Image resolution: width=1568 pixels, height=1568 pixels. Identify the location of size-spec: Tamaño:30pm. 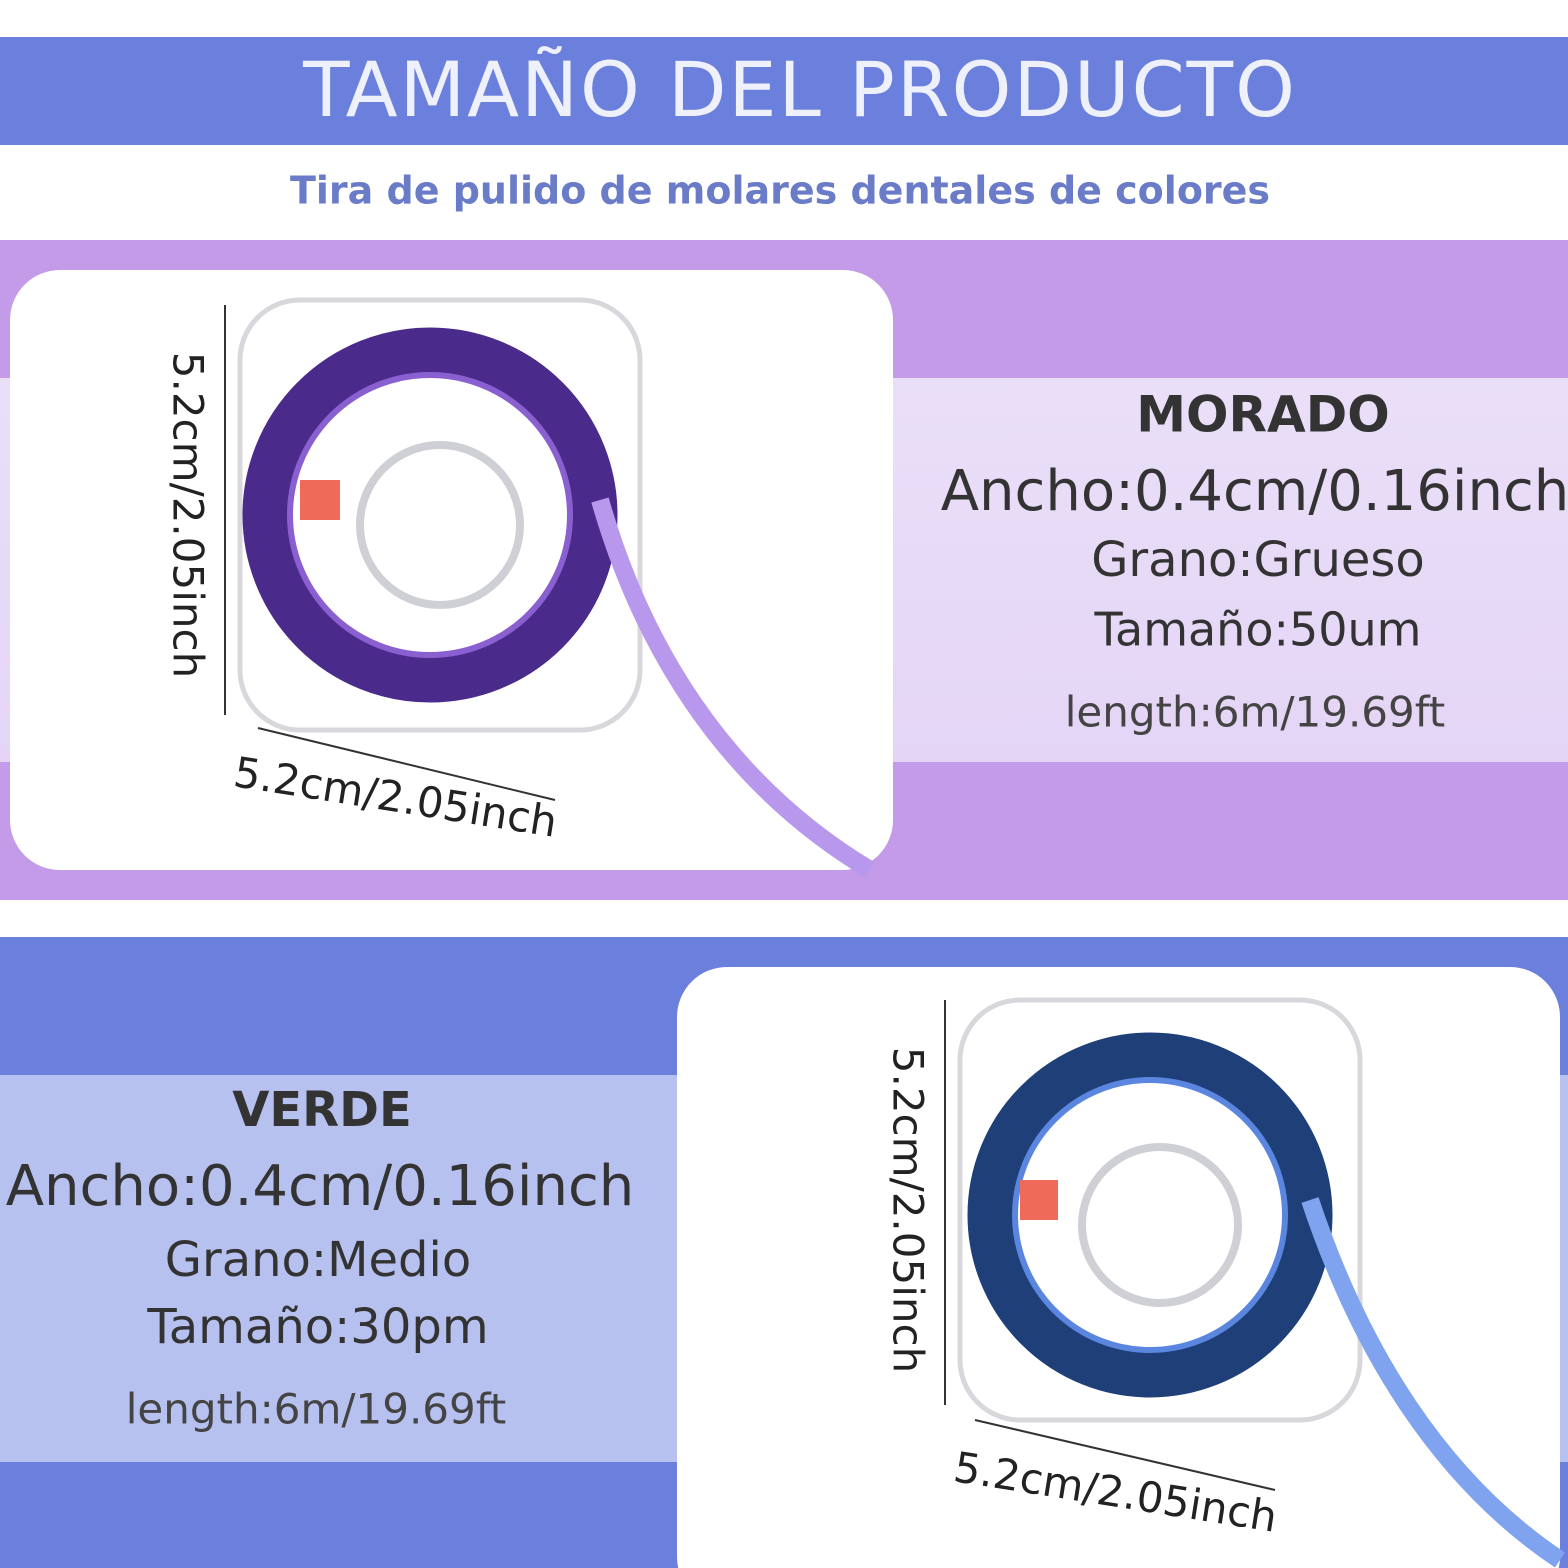
(317, 1327).